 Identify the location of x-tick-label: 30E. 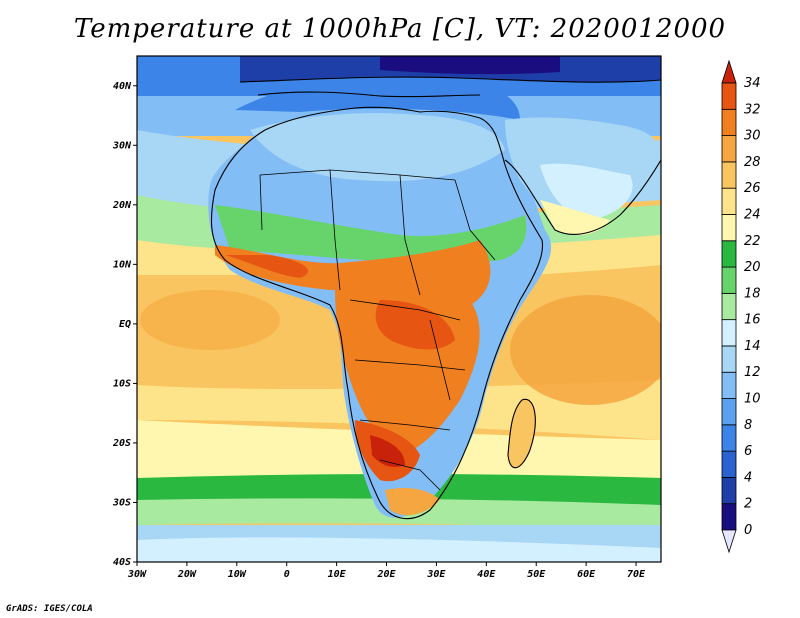
(436, 574).